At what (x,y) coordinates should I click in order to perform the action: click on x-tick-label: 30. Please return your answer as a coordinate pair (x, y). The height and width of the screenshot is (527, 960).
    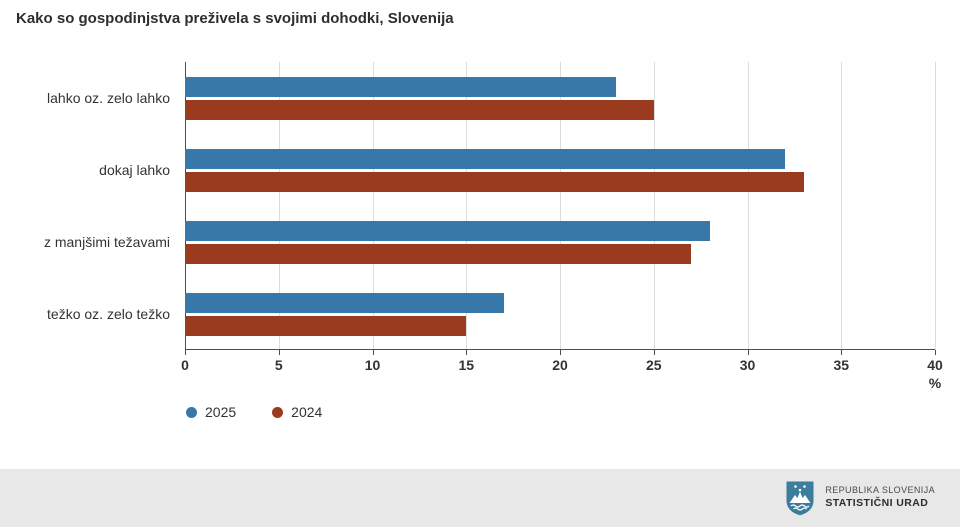
    Looking at the image, I should click on (747, 365).